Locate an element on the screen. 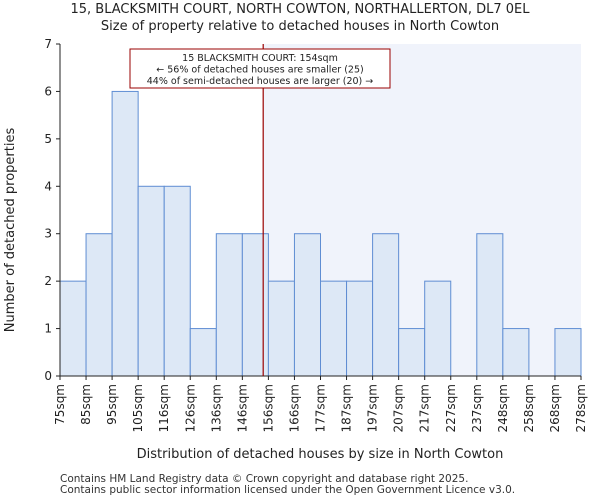  bar-237sqm is located at coordinates (490, 305).